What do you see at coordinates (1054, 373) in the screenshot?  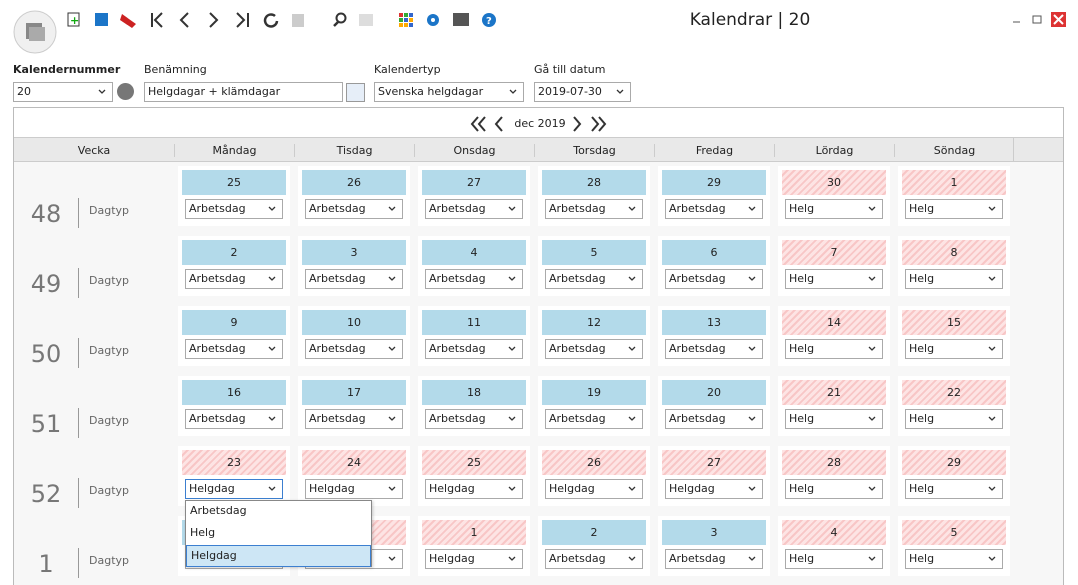 I see `scrollbar` at bounding box center [1054, 373].